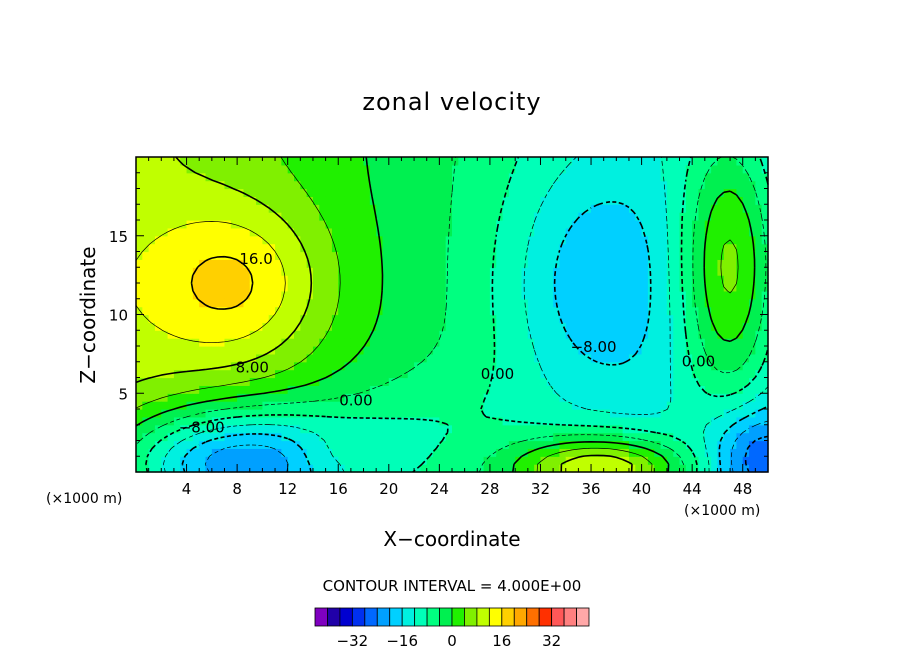 The height and width of the screenshot is (654, 904). I want to click on contour-line, so click(222, 282).